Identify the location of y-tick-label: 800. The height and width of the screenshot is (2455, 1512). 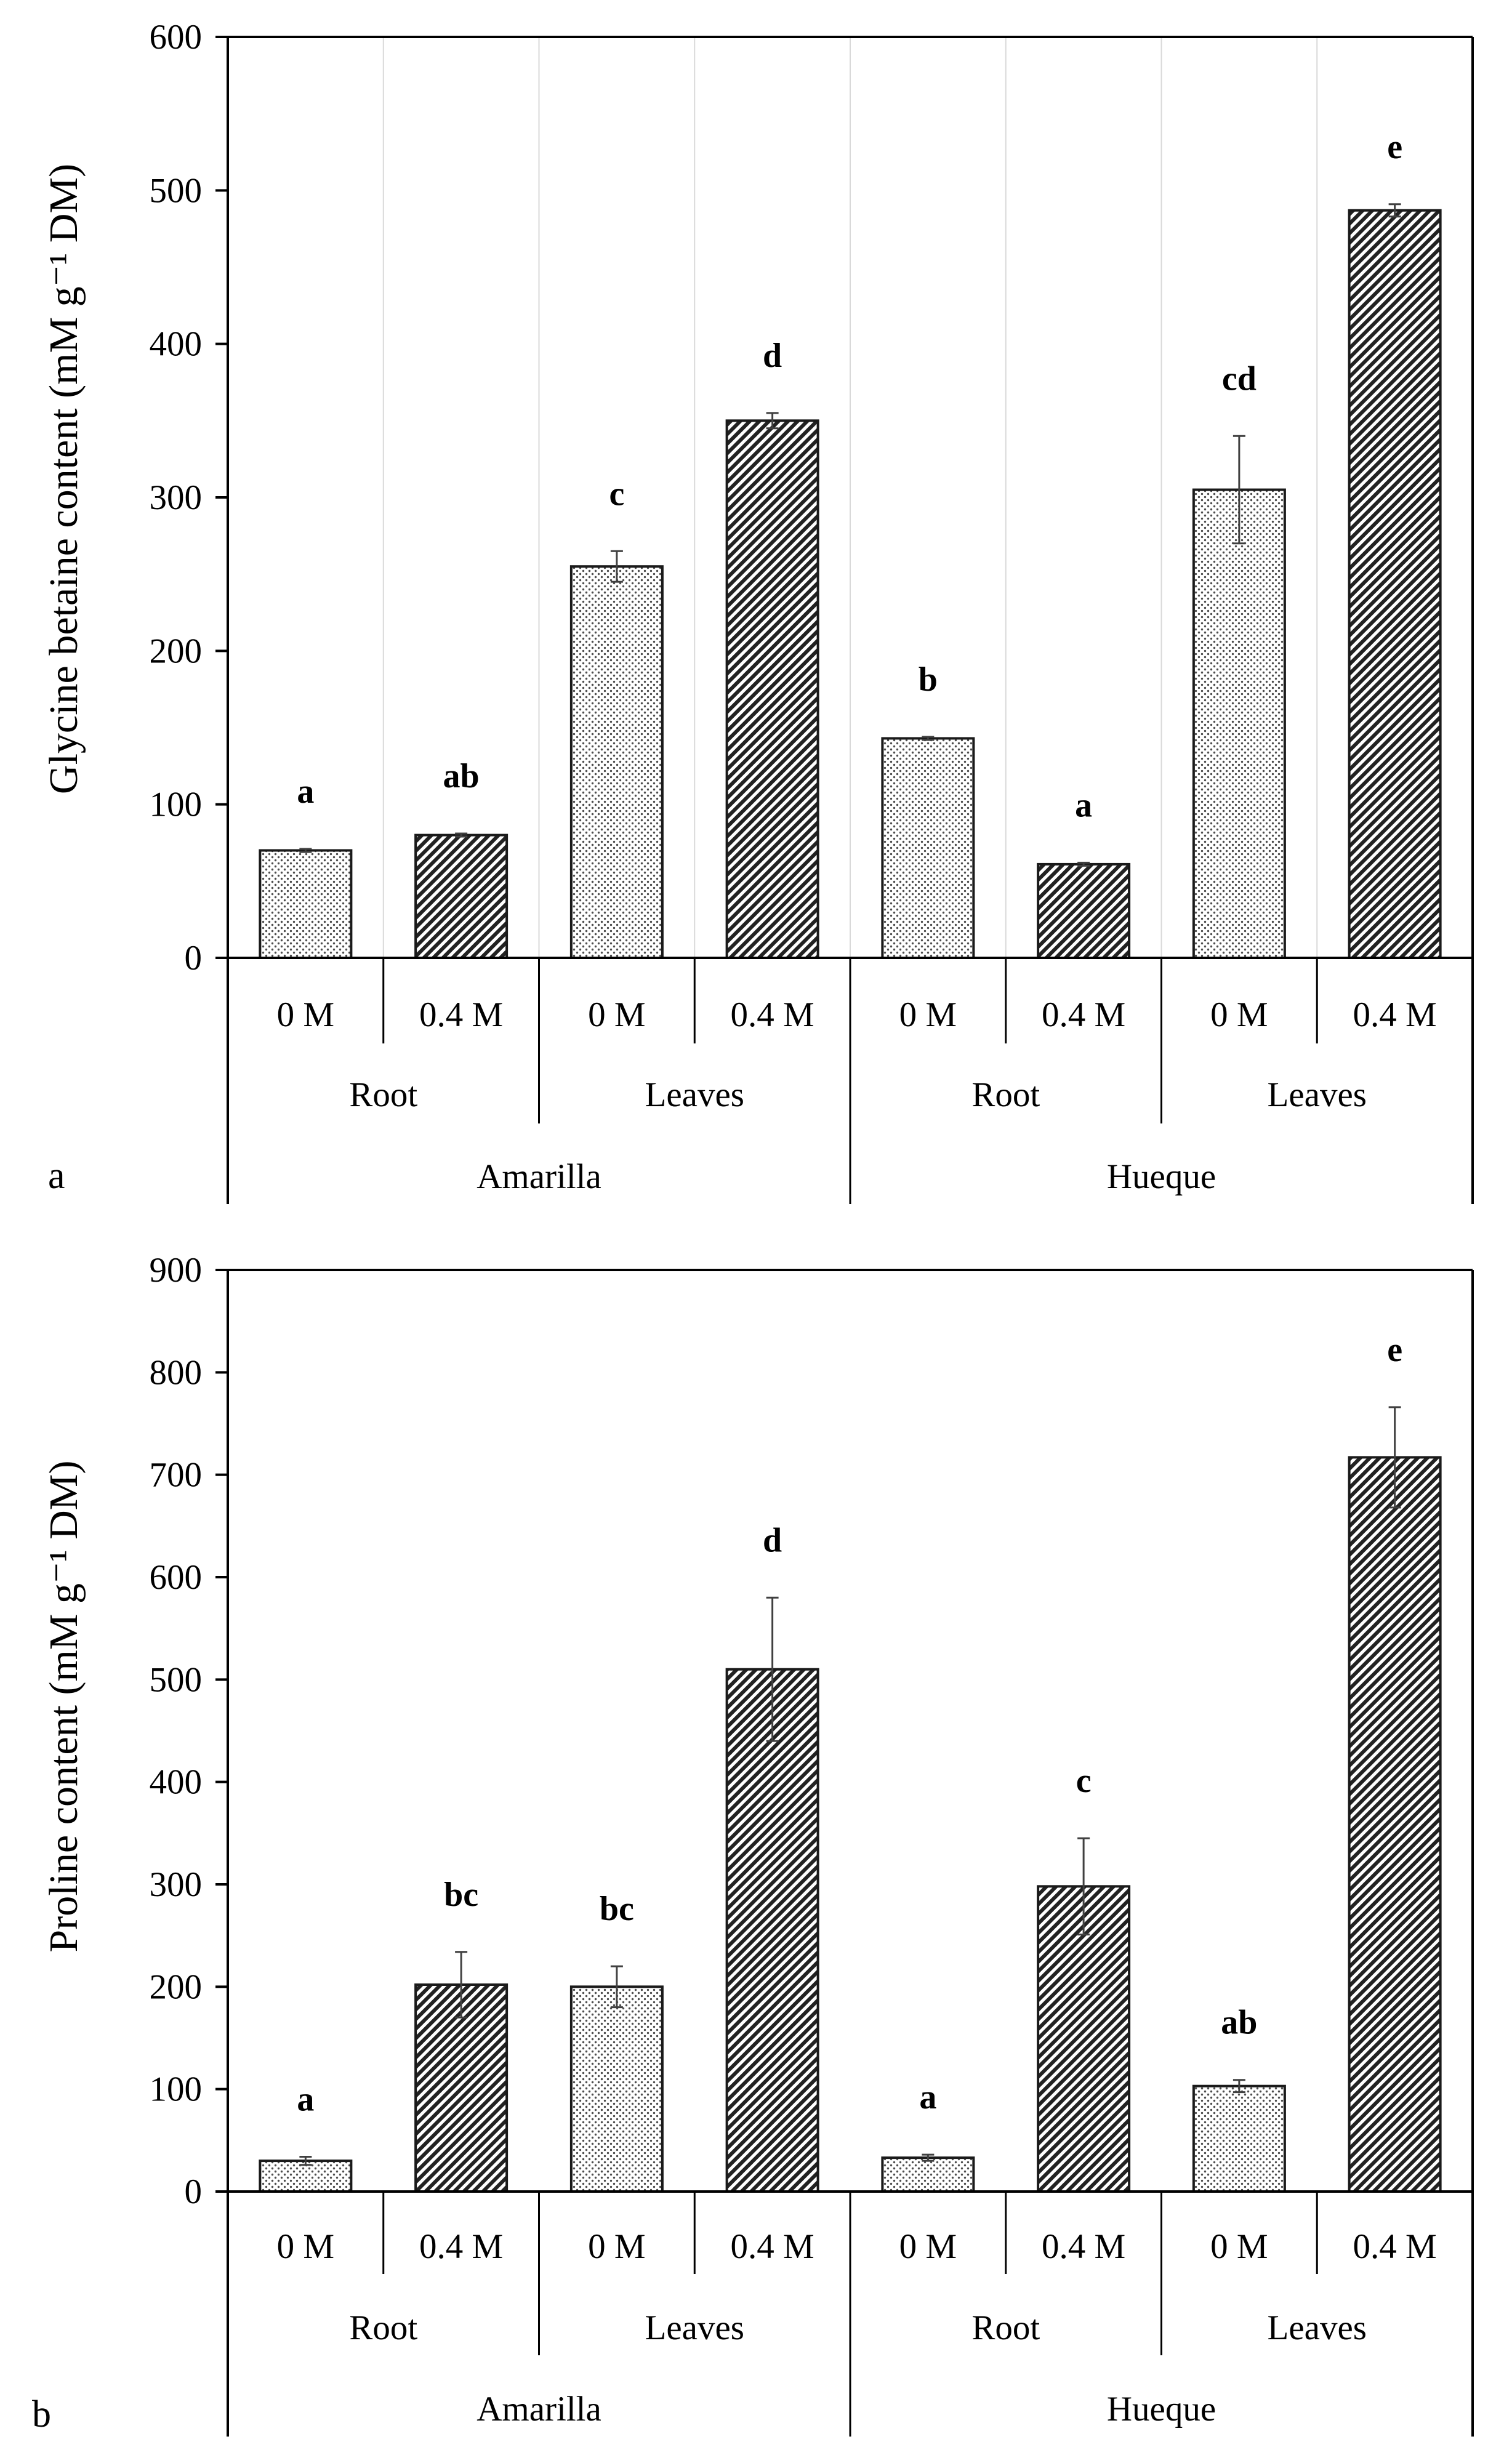
(176, 1372).